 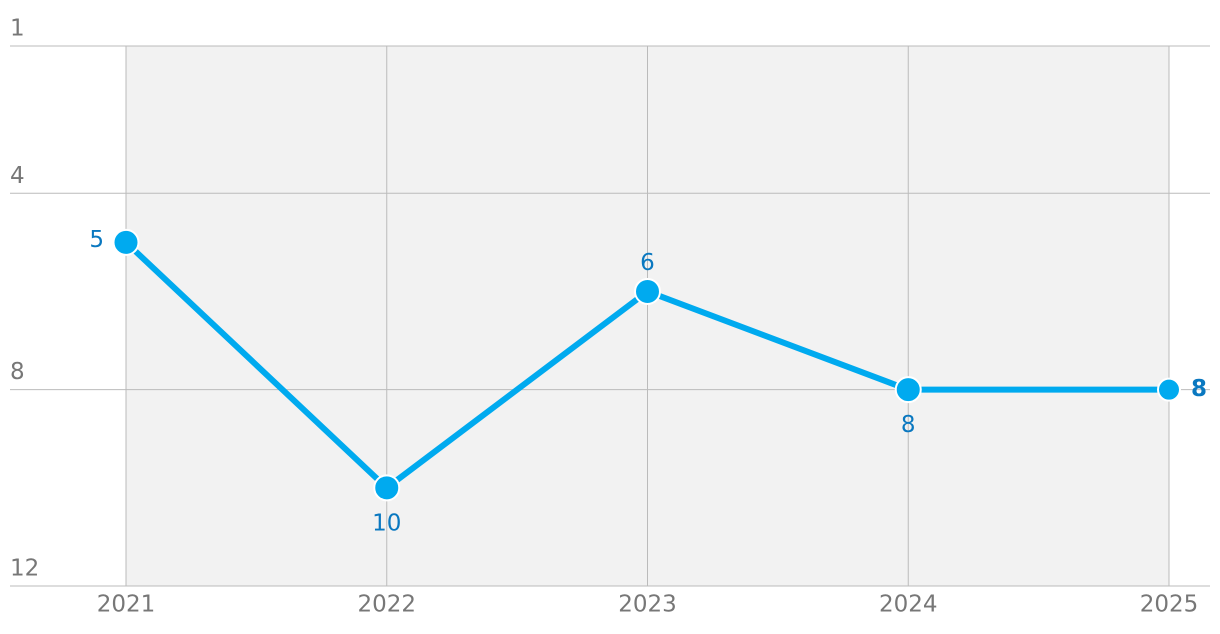 I want to click on x-tick-label: 2024, so click(x=908, y=605).